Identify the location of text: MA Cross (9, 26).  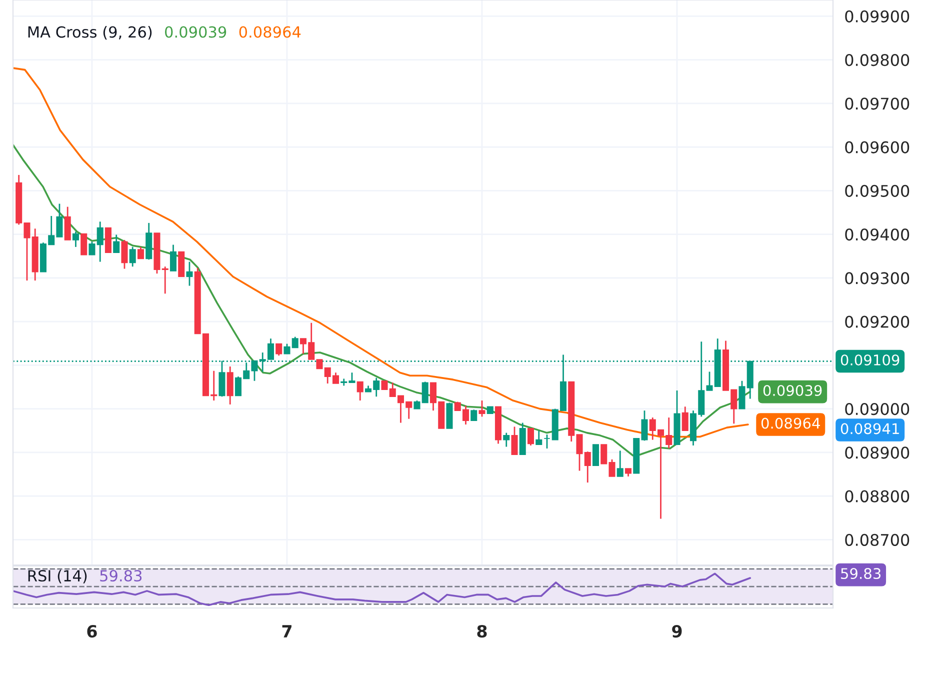
(90, 33).